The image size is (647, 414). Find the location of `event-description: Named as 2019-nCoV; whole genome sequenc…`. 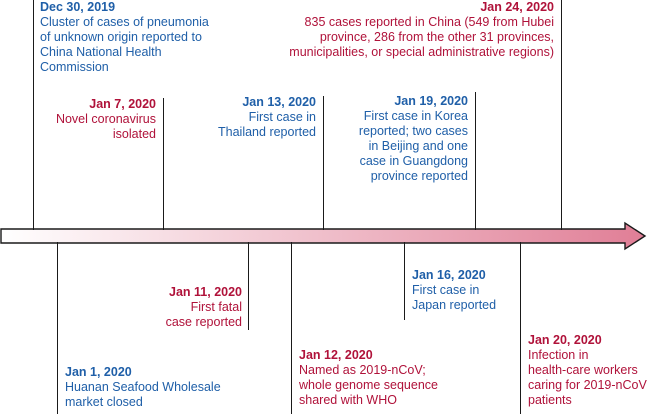

event-description: Named as 2019-nCoV; whole genome sequenc… is located at coordinates (368, 385).